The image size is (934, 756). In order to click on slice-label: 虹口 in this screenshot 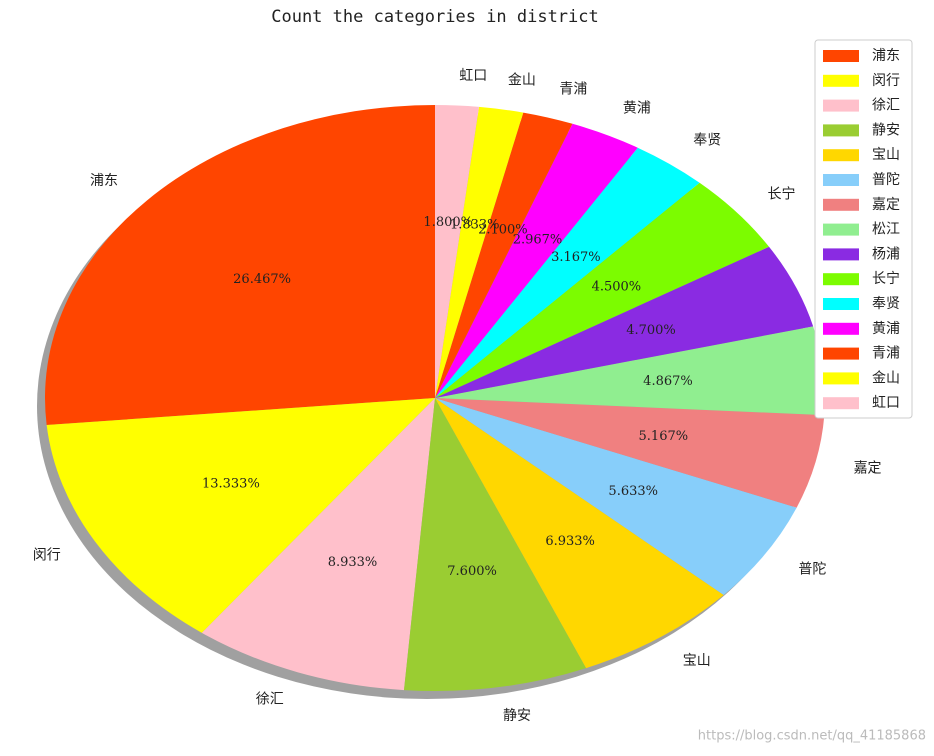, I will do `click(473, 76)`.